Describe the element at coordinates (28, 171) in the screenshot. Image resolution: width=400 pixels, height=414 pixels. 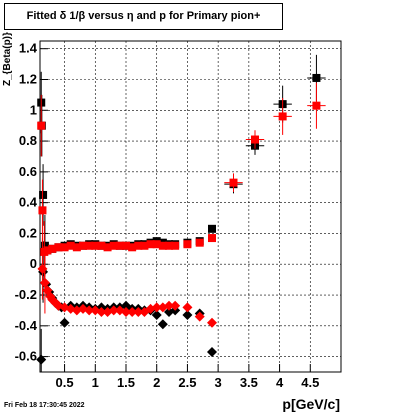
I see `y-tick-label: 0.6` at that location.